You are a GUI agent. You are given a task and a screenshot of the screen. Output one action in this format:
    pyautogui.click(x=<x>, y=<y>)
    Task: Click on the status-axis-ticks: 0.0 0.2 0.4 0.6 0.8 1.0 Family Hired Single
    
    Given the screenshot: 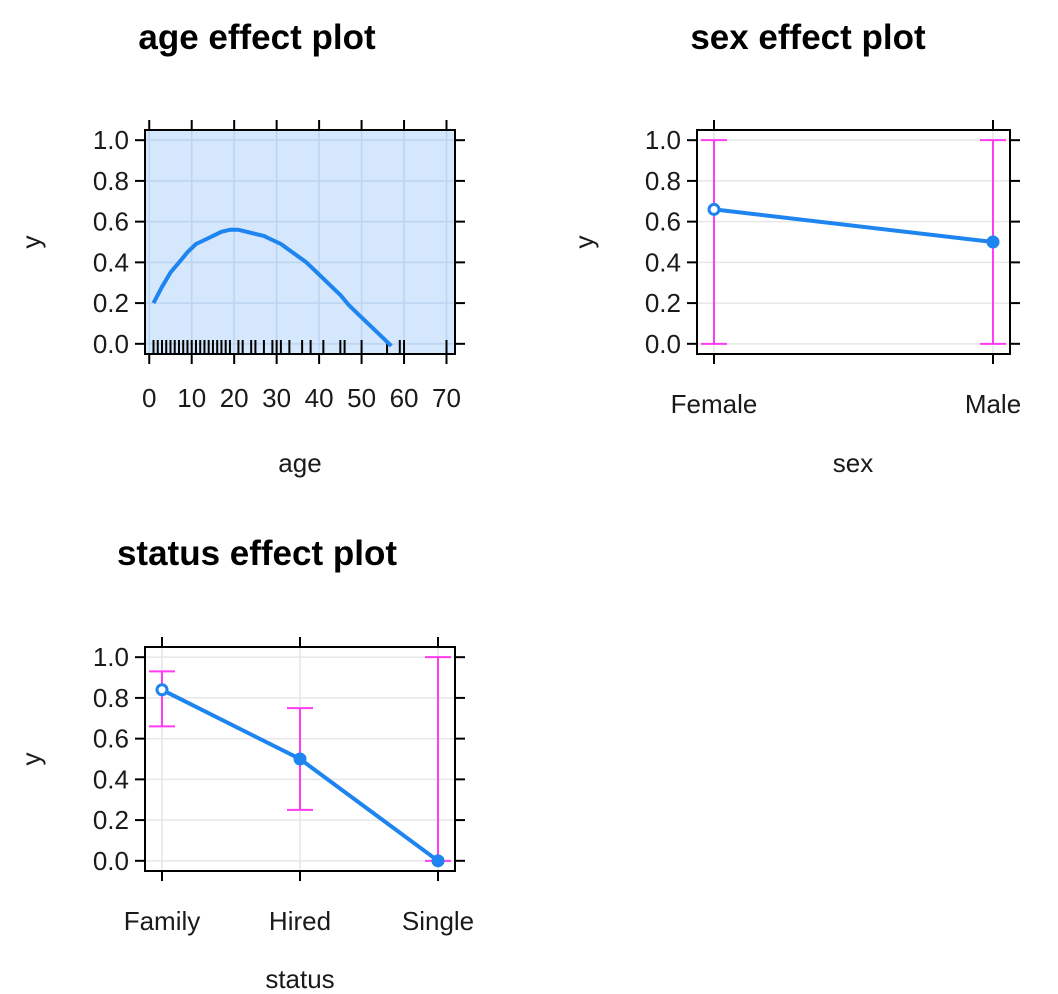 What is the action you would take?
    pyautogui.click(x=283, y=786)
    